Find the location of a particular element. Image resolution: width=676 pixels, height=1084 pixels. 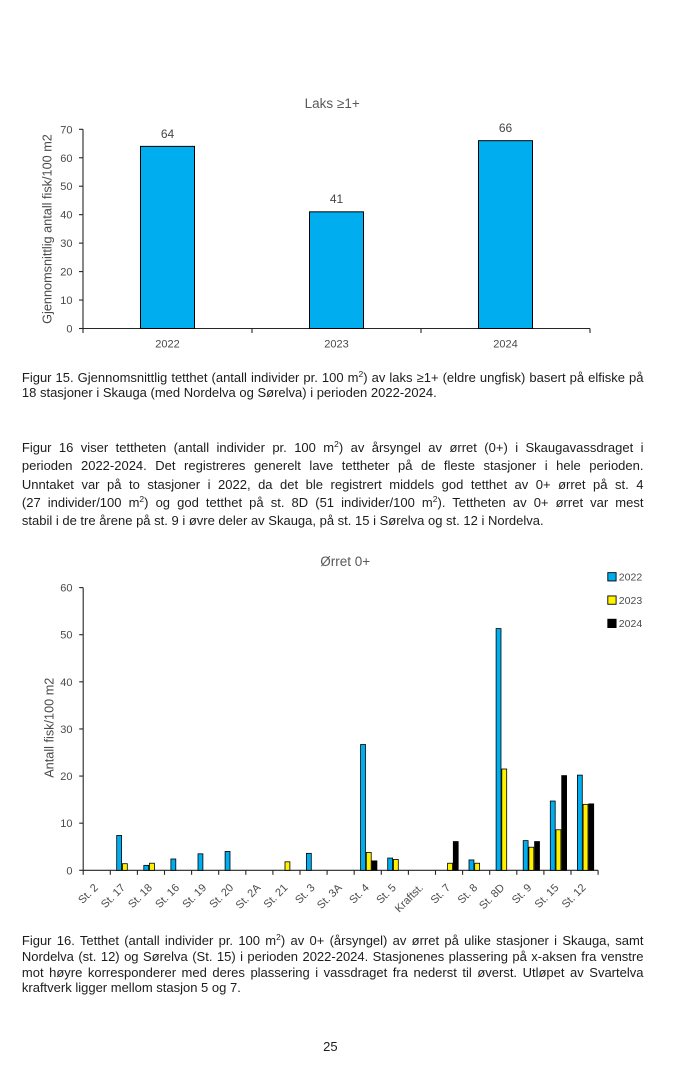

svg-text: St. 12 is located at coordinates (574, 896).